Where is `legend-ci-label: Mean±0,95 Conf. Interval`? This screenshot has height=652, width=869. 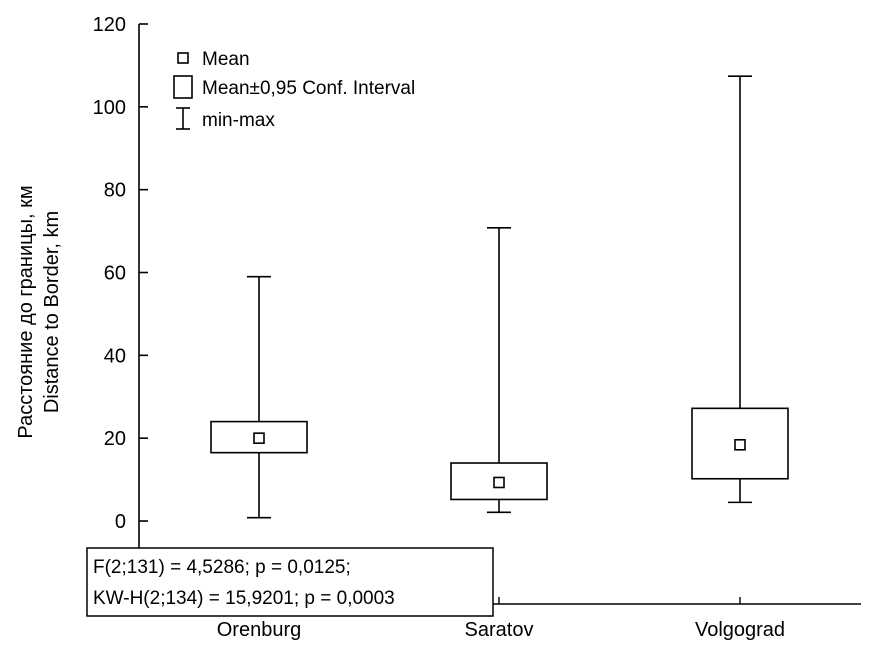 legend-ci-label: Mean±0,95 Conf. Interval is located at coordinates (308, 88).